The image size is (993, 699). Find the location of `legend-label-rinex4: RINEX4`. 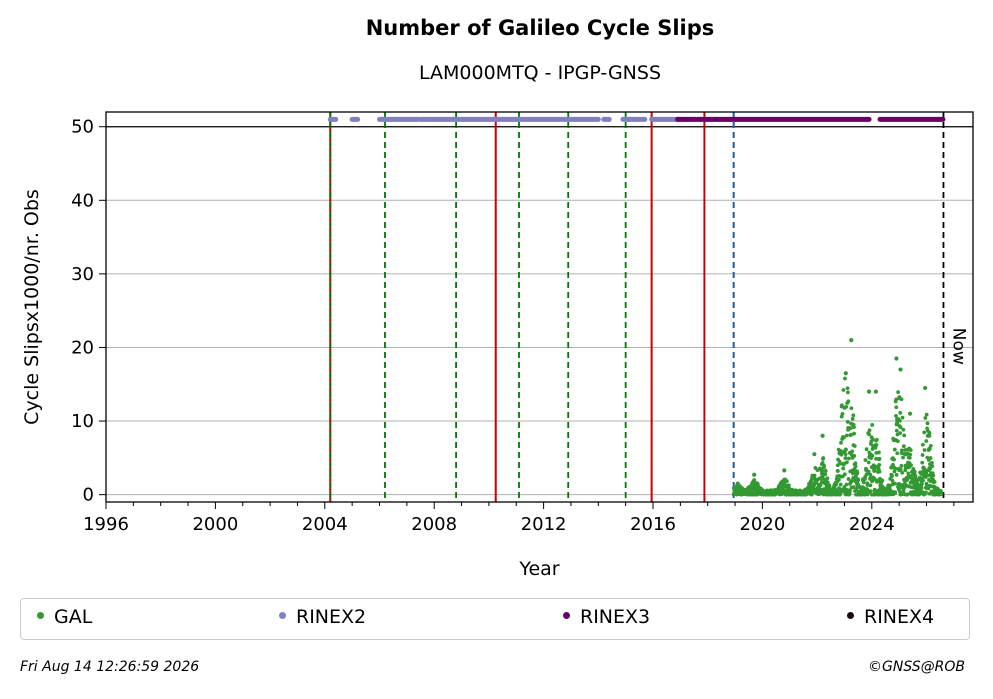

legend-label-rinex4: RINEX4 is located at coordinates (899, 617).